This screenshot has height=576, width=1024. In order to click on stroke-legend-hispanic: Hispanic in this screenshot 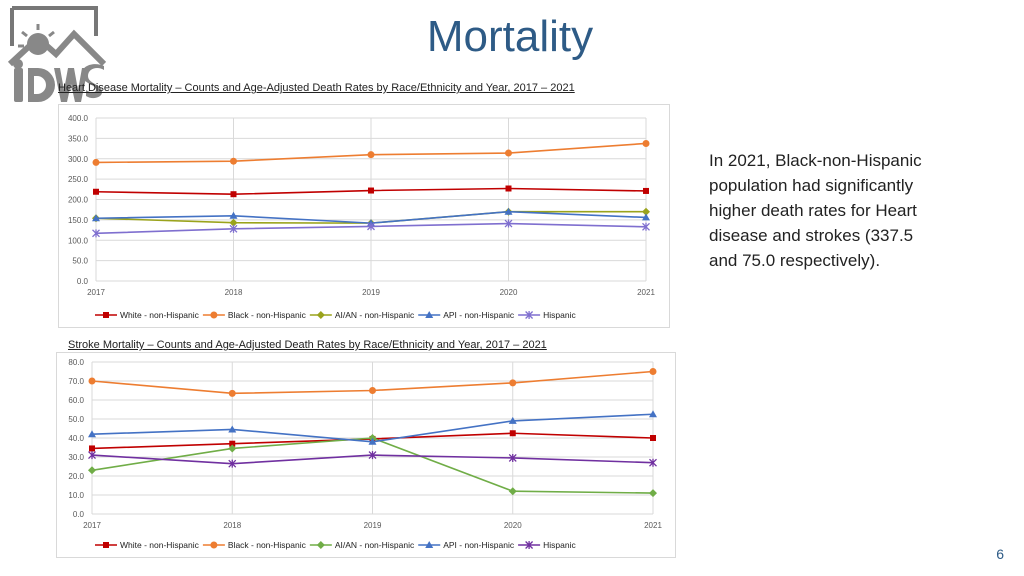, I will do `click(547, 545)`.